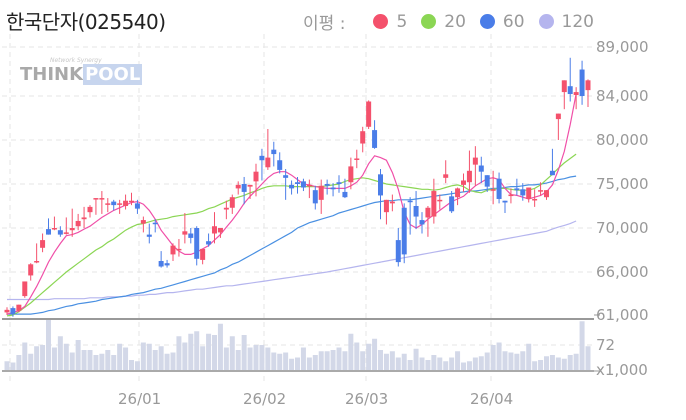  What do you see at coordinates (502, 22) in the screenshot?
I see `legend-item-ma60: 60` at bounding box center [502, 22].